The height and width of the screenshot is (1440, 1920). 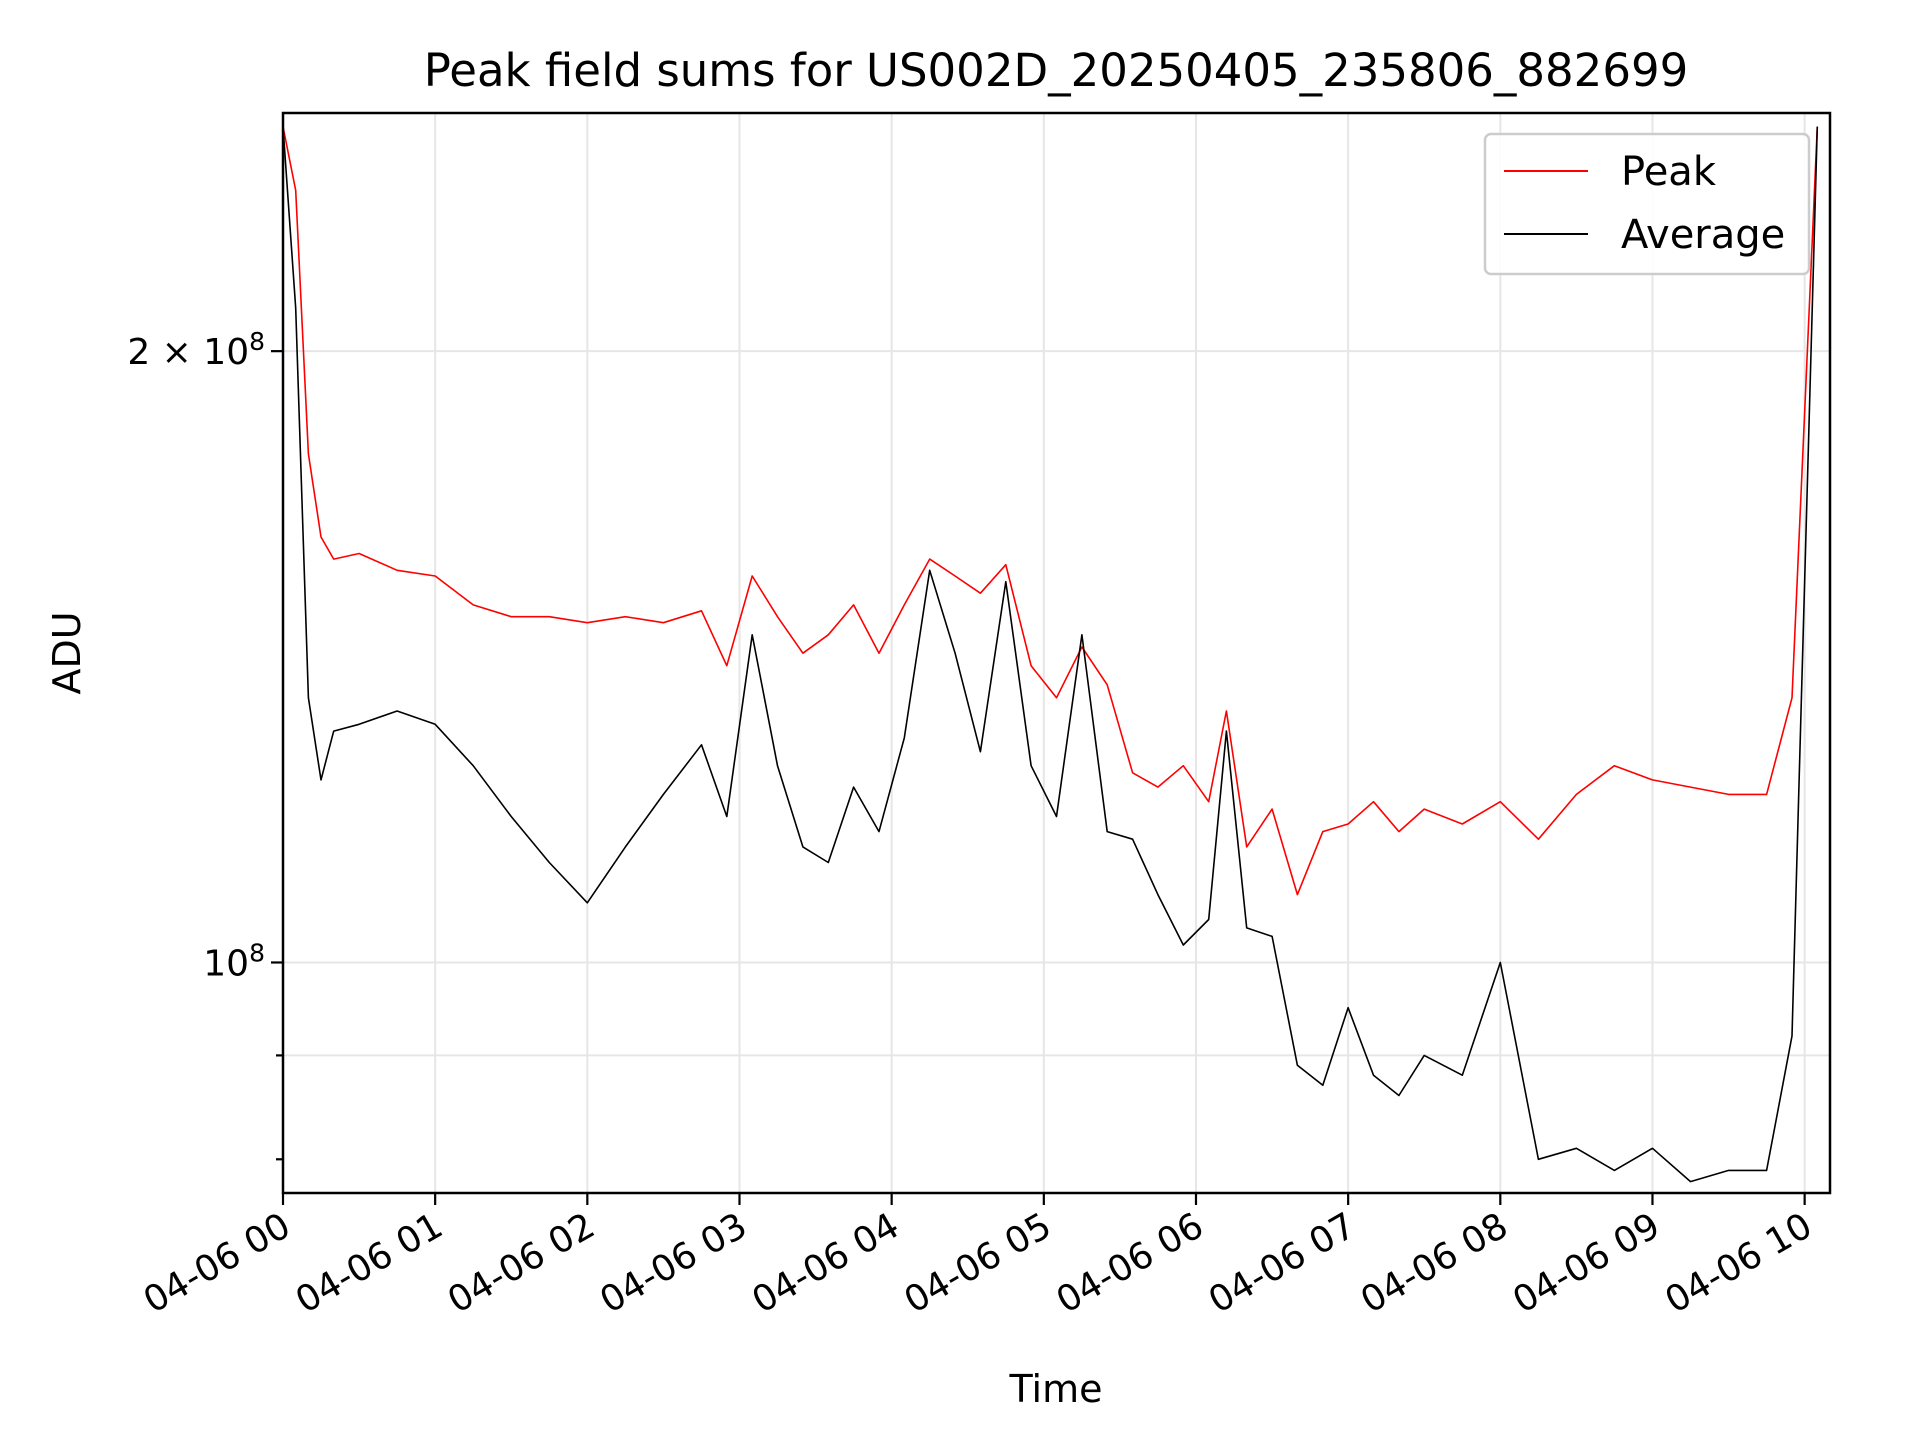 What do you see at coordinates (217, 1263) in the screenshot?
I see `x-tick-label: 04-06 00` at bounding box center [217, 1263].